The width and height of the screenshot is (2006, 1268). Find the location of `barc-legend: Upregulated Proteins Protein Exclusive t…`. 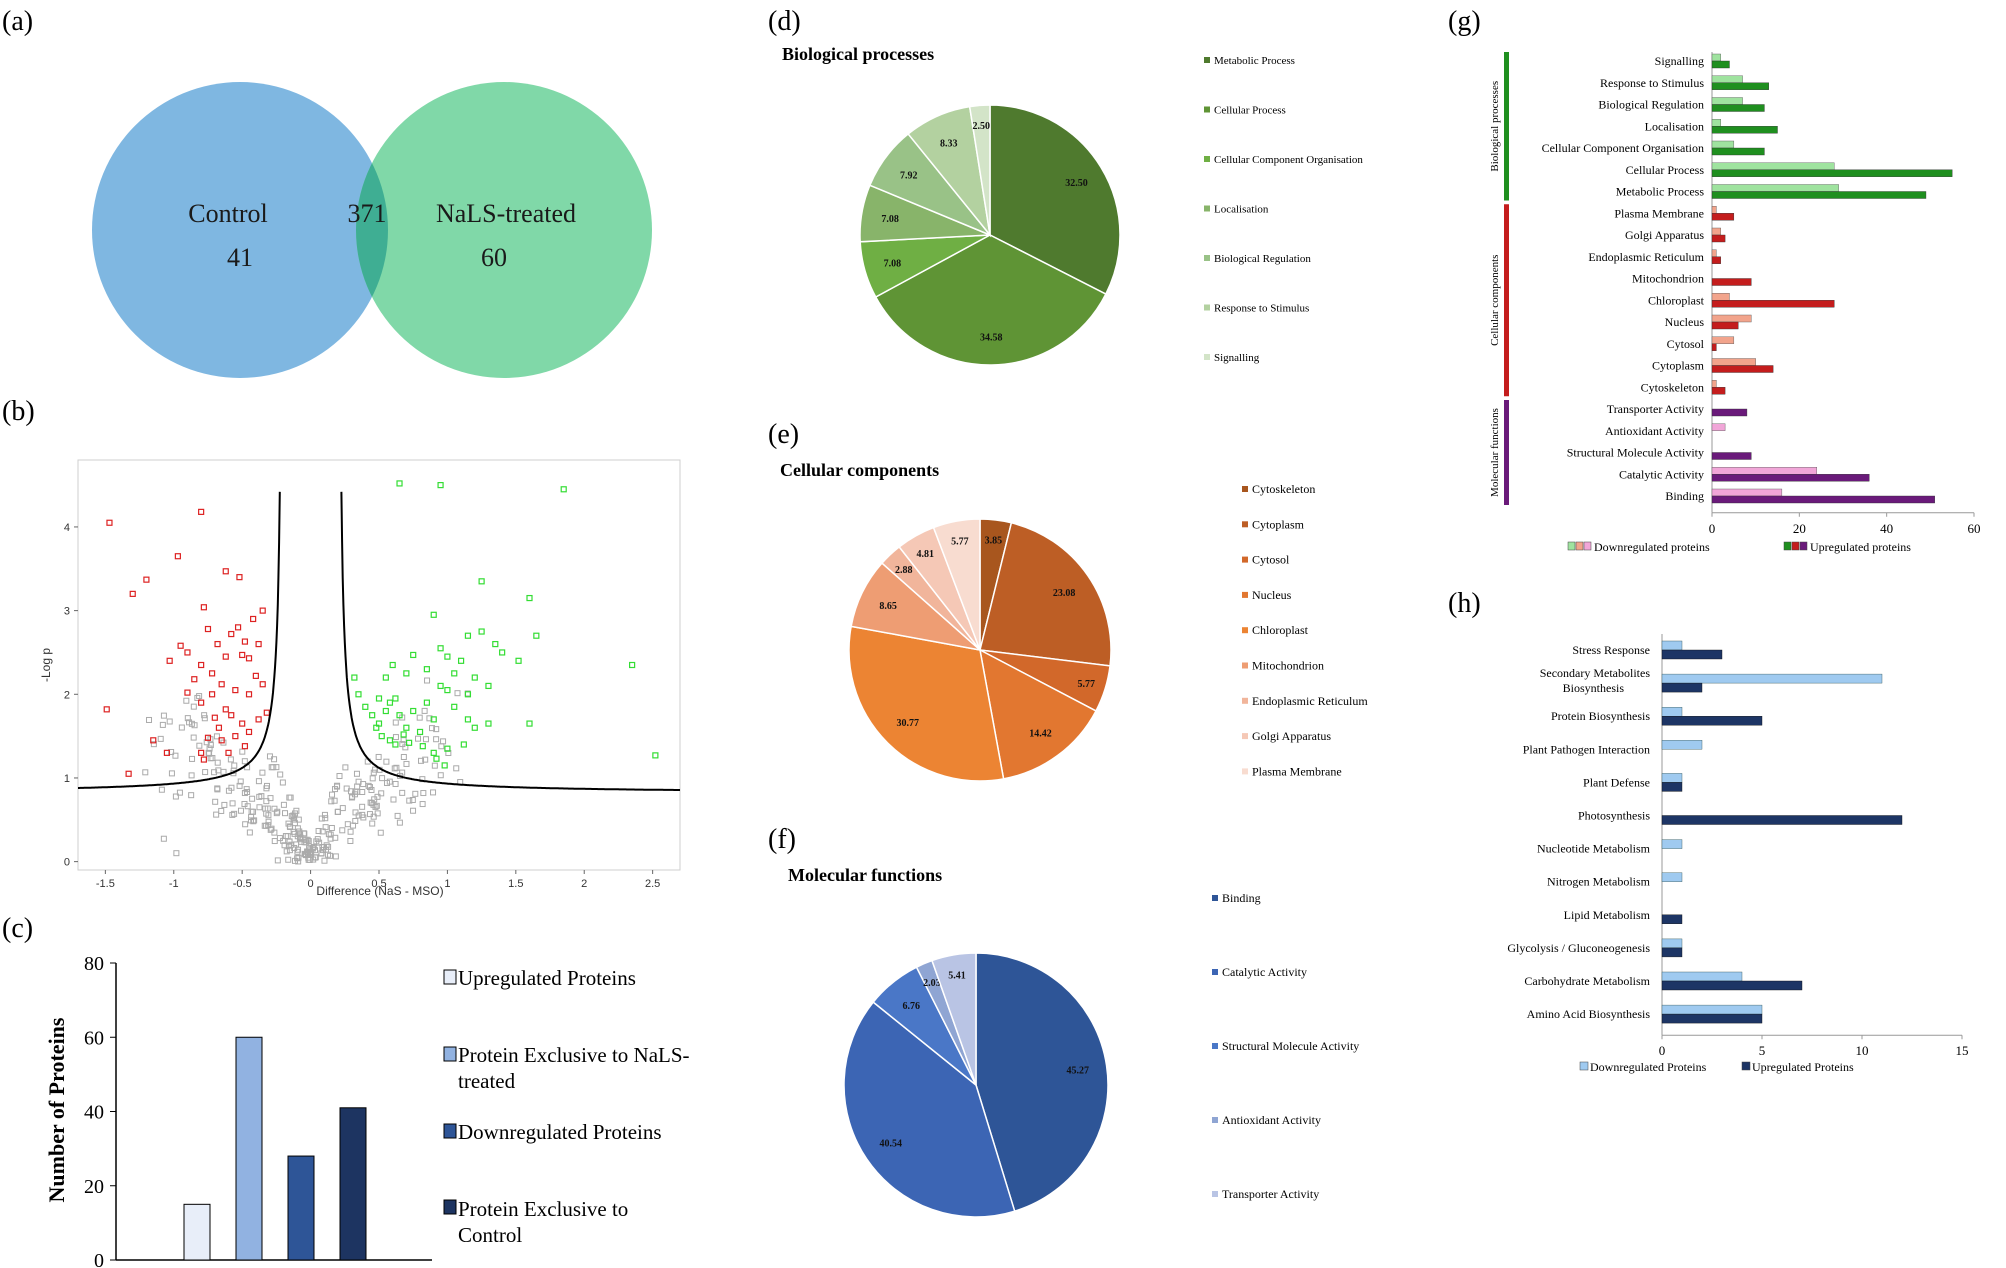

barc-legend: Upregulated Proteins Protein Exclusive t… is located at coordinates (566, 1106).